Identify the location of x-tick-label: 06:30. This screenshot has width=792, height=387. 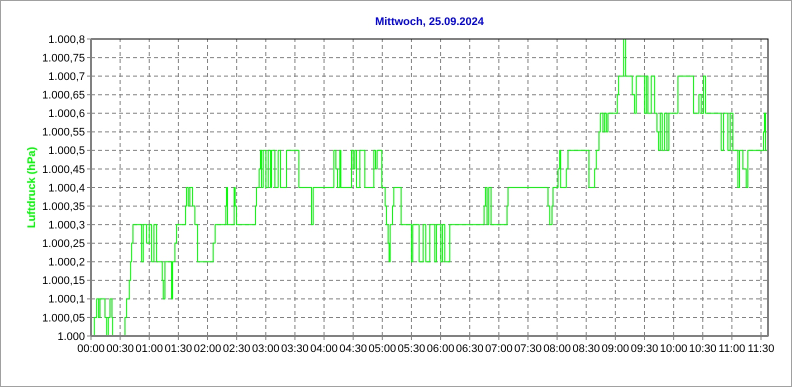
(470, 349).